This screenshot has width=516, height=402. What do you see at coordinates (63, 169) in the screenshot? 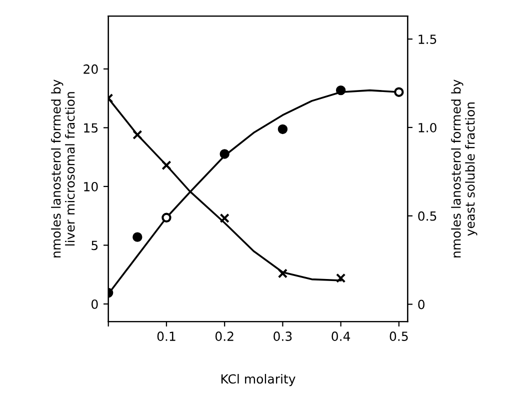
I see `y-axis-title: nmoles lanosterol formed by liver microsomal fraction` at bounding box center [63, 169].